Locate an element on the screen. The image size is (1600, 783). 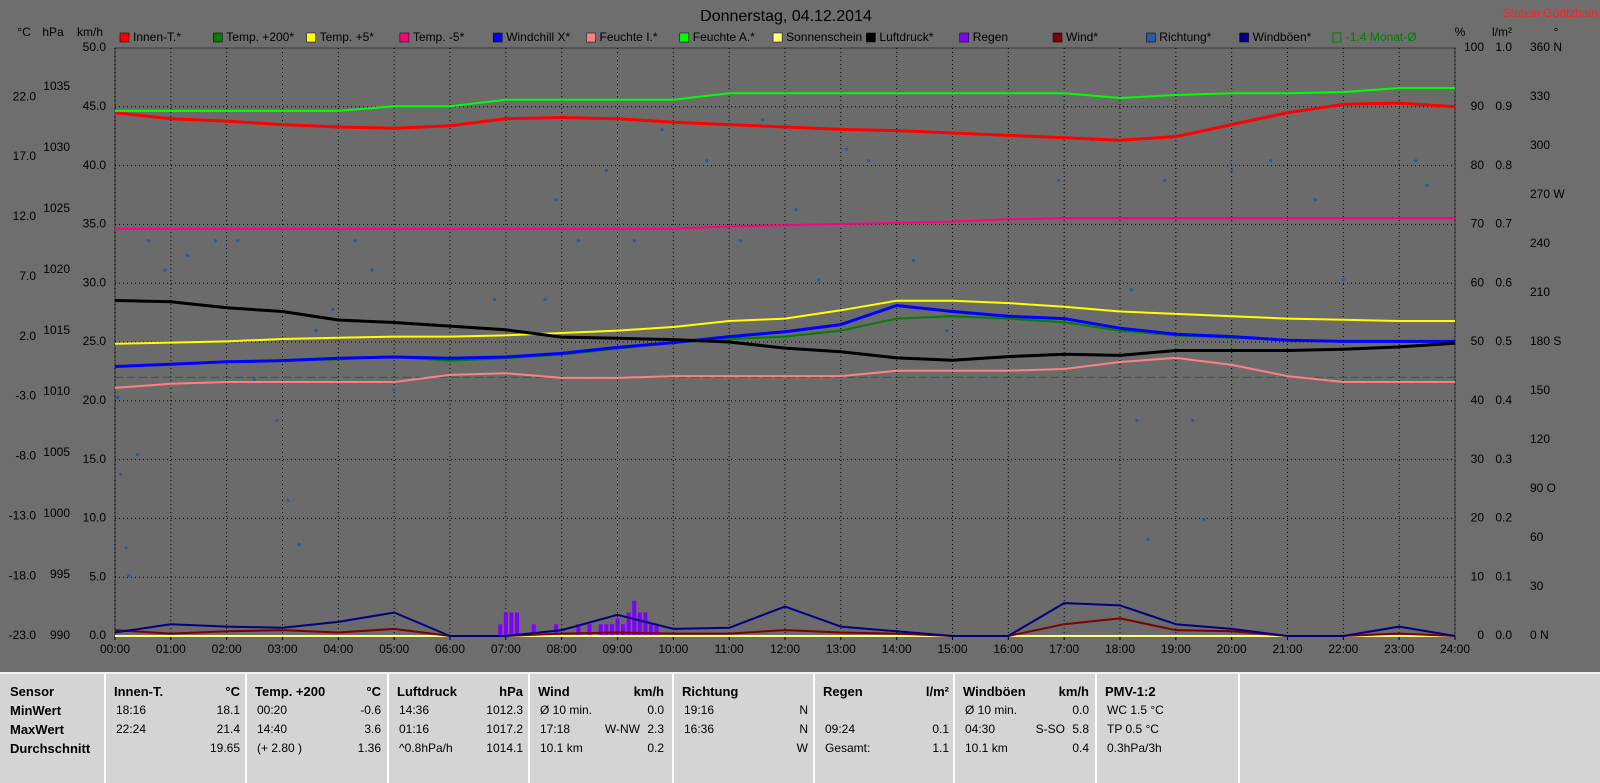
cell-right: 3.6 is located at coordinates (372, 729).